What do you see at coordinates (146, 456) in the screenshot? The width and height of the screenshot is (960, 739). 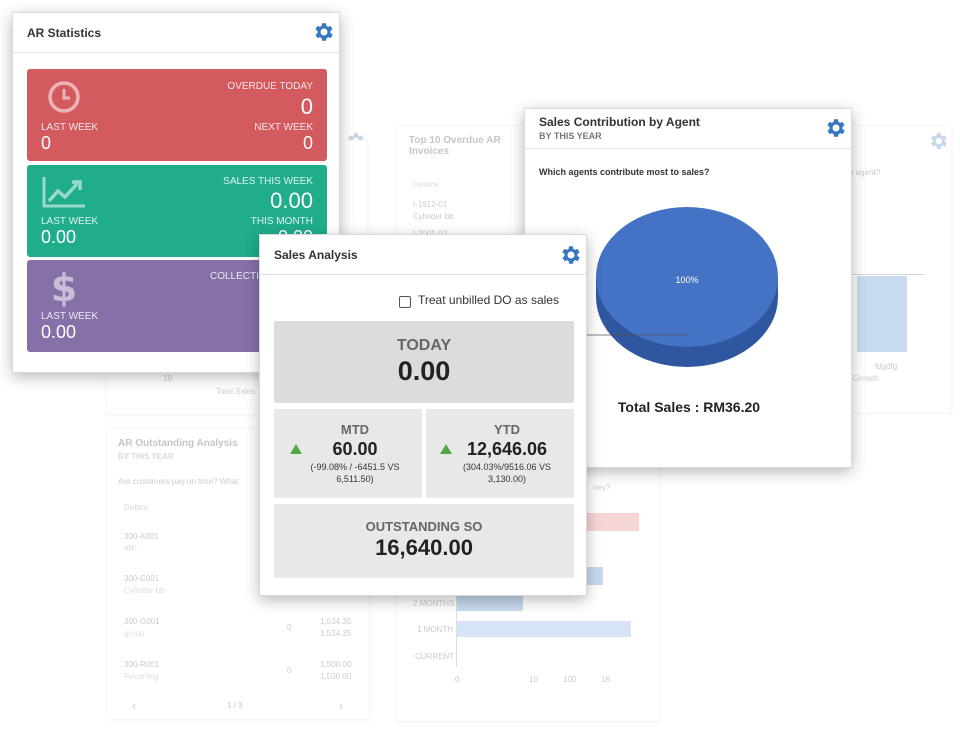 I see `bg-ar-outstanding-sub: BY THIS YEAR` at bounding box center [146, 456].